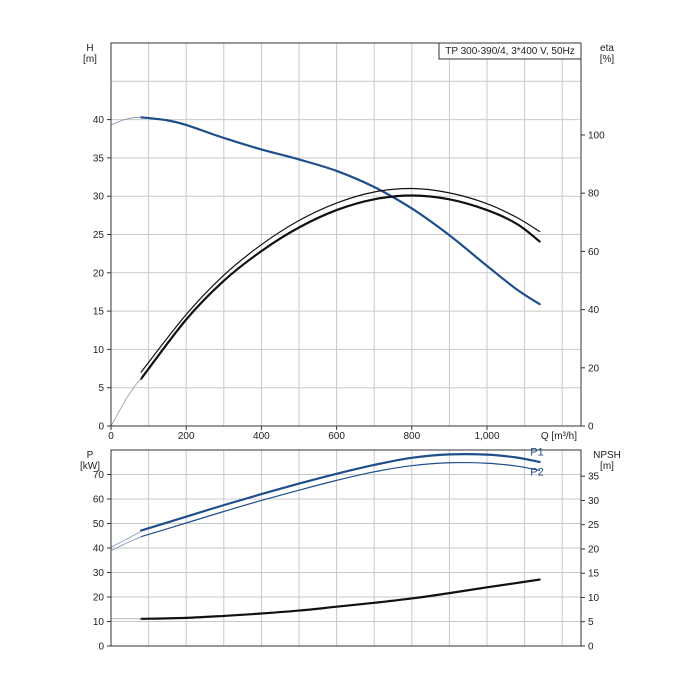 Image resolution: width=700 pixels, height=700 pixels. I want to click on upper-left-tick-label: 10, so click(99, 350).